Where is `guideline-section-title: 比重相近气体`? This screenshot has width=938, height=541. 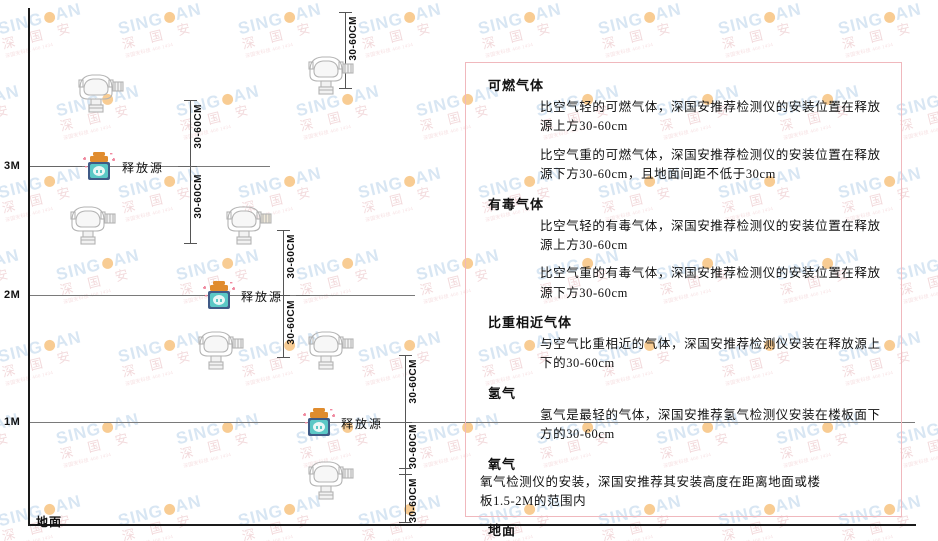
guideline-section-title: 比重相近气体 is located at coordinates (530, 322).